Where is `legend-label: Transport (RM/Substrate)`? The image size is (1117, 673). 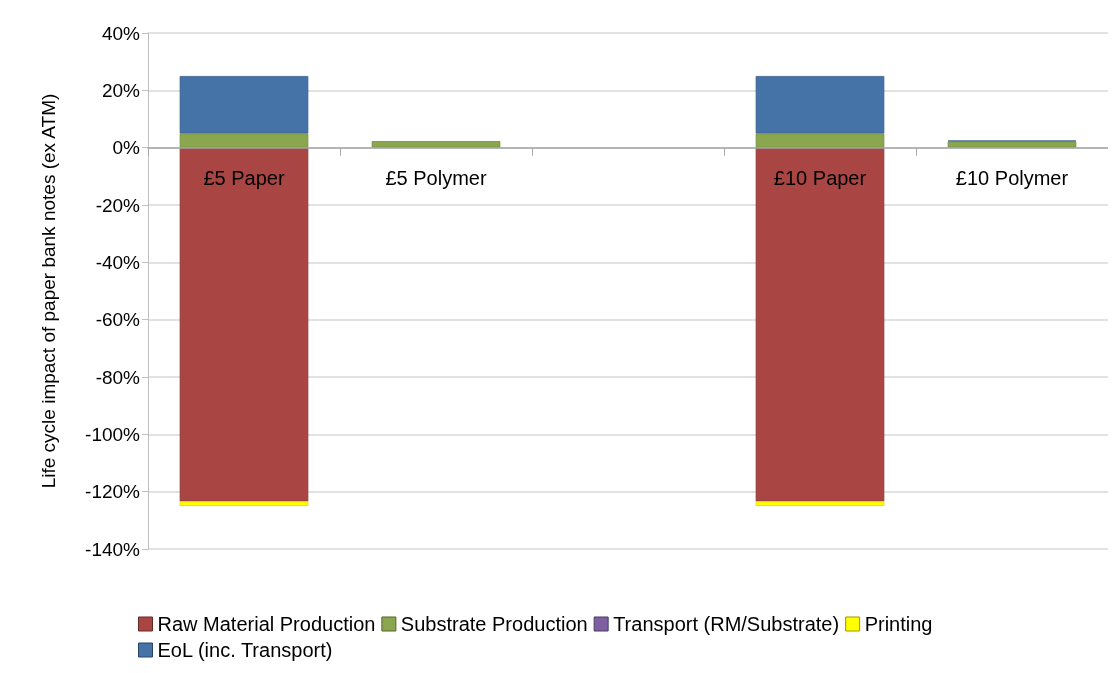 legend-label: Transport (RM/Substrate) is located at coordinates (726, 624).